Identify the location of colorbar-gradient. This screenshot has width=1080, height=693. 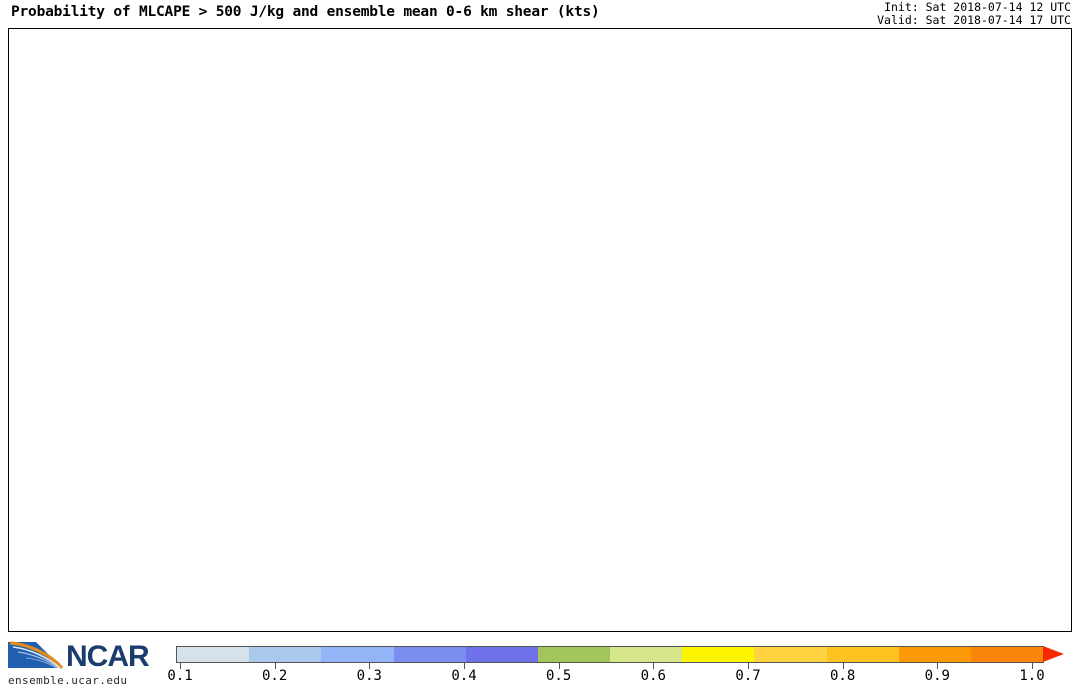
(610, 654).